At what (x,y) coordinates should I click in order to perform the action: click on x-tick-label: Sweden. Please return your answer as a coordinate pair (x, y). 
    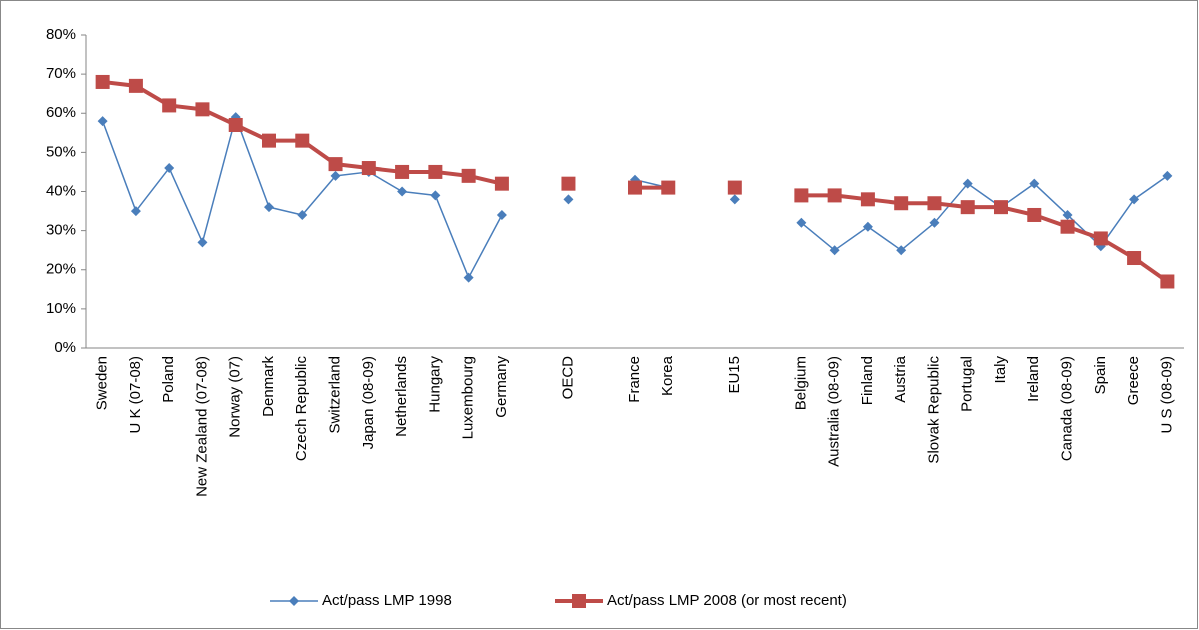
    Looking at the image, I should click on (102, 383).